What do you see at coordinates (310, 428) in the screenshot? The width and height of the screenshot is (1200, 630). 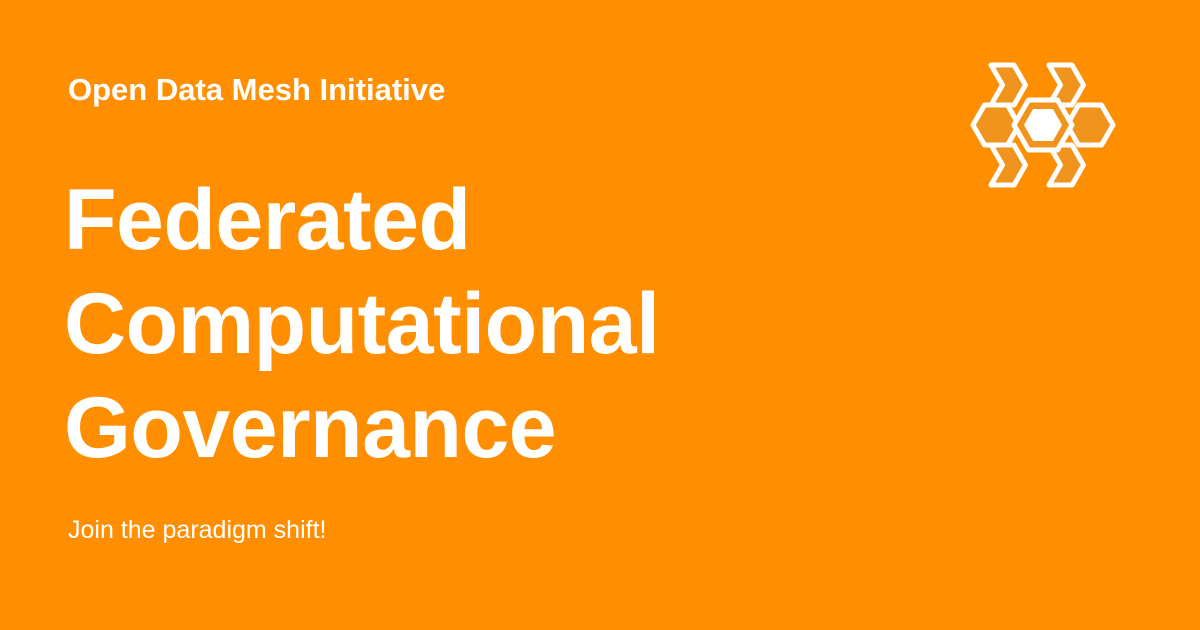 I see `headline-line-3: Governance` at bounding box center [310, 428].